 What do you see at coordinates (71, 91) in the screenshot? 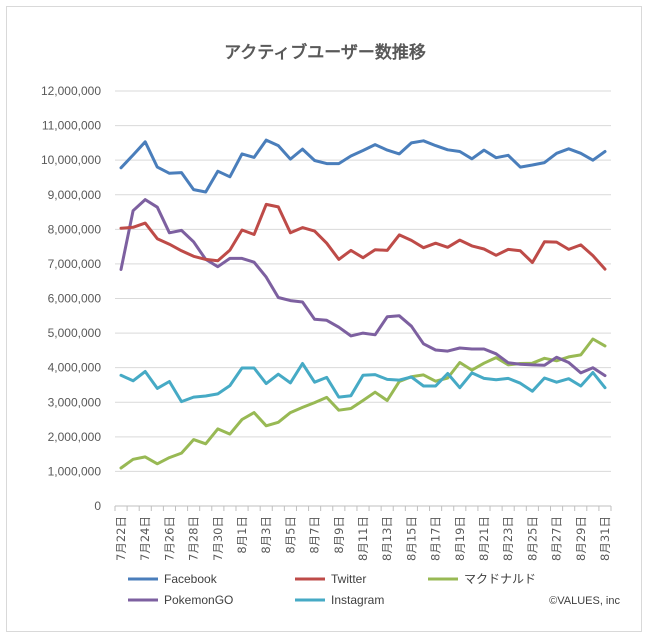
I see `y-tick-label: 12,000,000` at bounding box center [71, 91].